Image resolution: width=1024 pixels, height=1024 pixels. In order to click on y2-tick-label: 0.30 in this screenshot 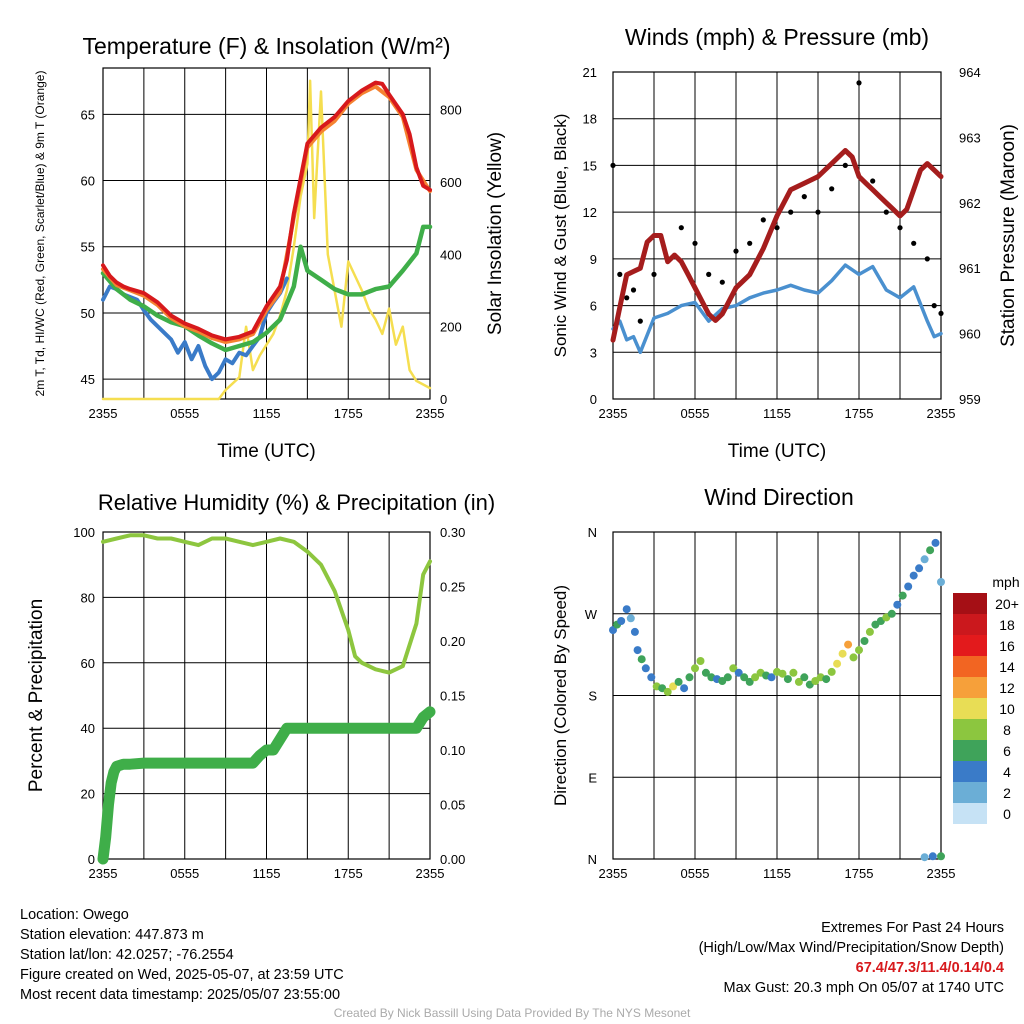, I will do `click(452, 532)`.